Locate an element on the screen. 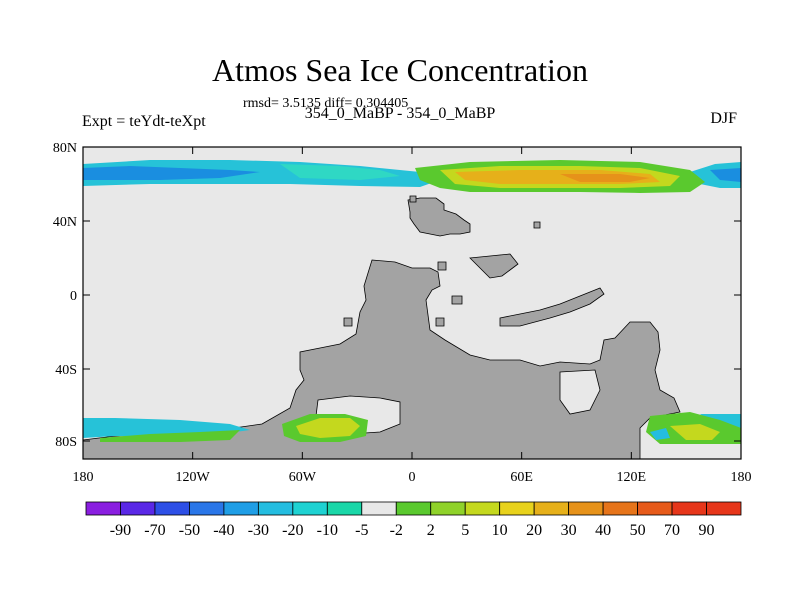 This screenshot has height=600, width=800. arctic-ice-band-west-core is located at coordinates (171, 173).